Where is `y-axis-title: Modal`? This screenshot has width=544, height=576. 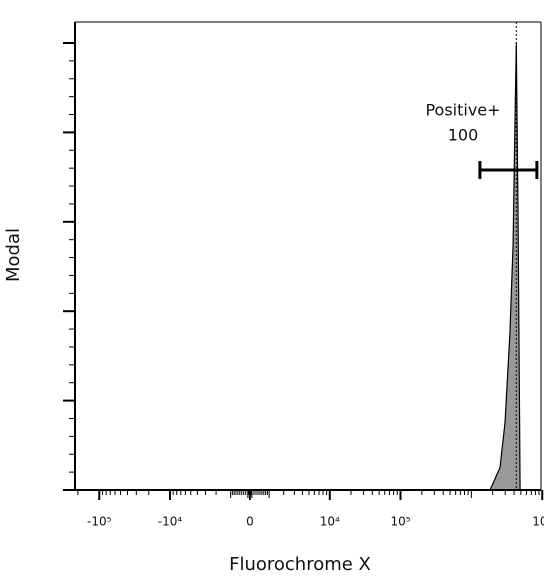 y-axis-title: Modal is located at coordinates (13, 255).